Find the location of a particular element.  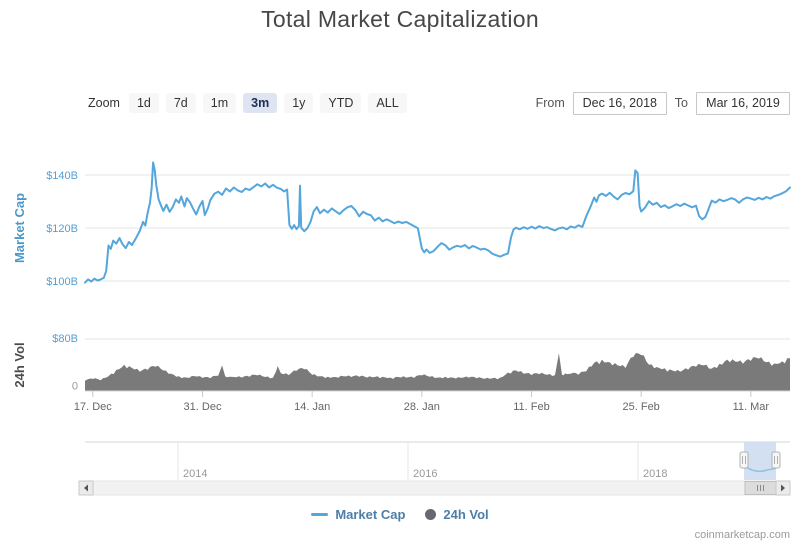

zoom-range-button-7d: 7d is located at coordinates (180, 103).